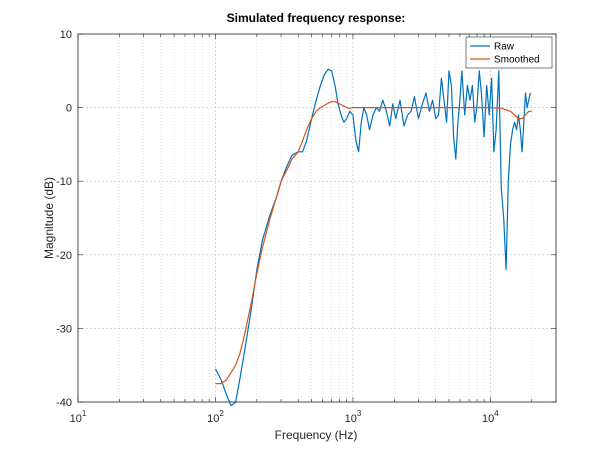 The height and width of the screenshot is (452, 602). What do you see at coordinates (69, 109) in the screenshot?
I see `y-tick-label: 0` at bounding box center [69, 109].